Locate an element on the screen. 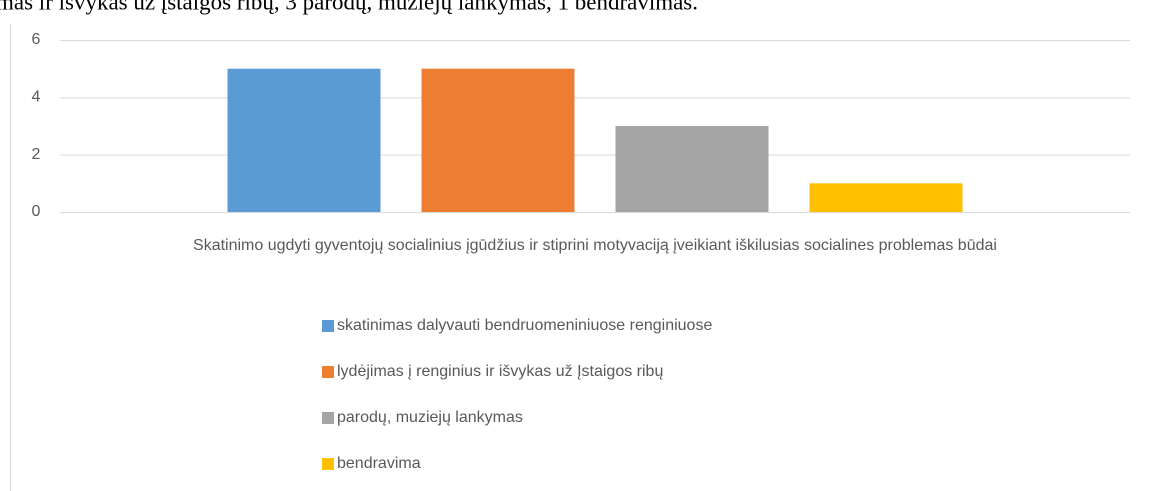  y-tick-label: 2 is located at coordinates (36, 154).